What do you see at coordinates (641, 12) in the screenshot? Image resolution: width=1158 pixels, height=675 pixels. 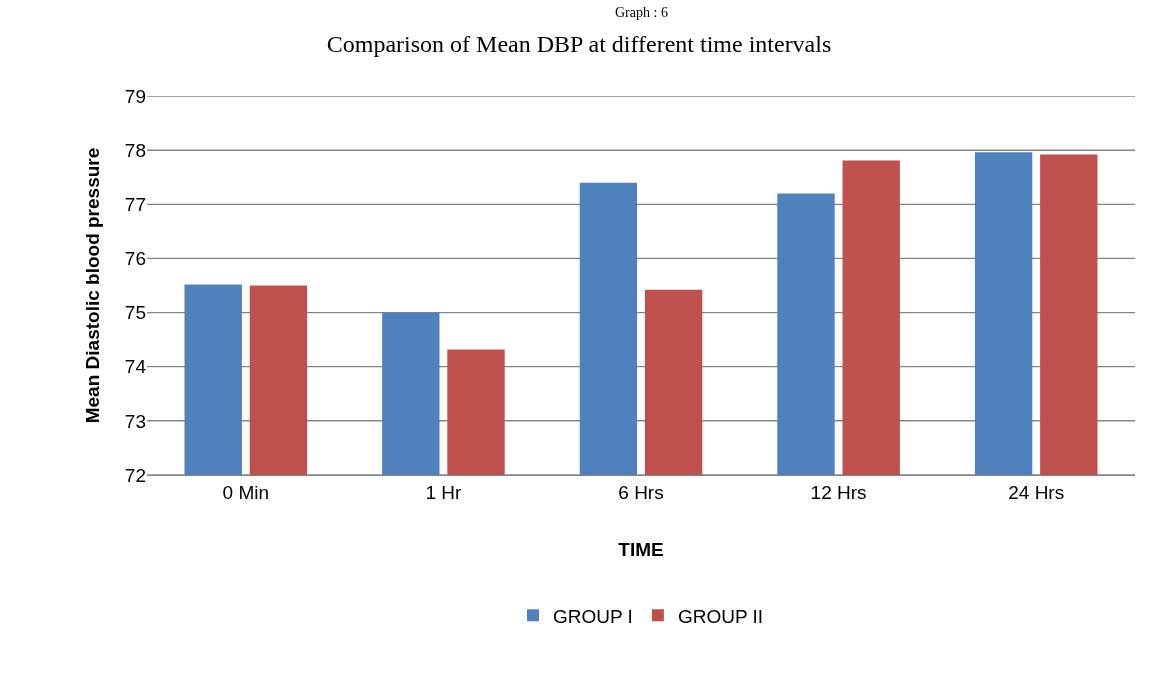 I see `text: Graph : 6` at bounding box center [641, 12].